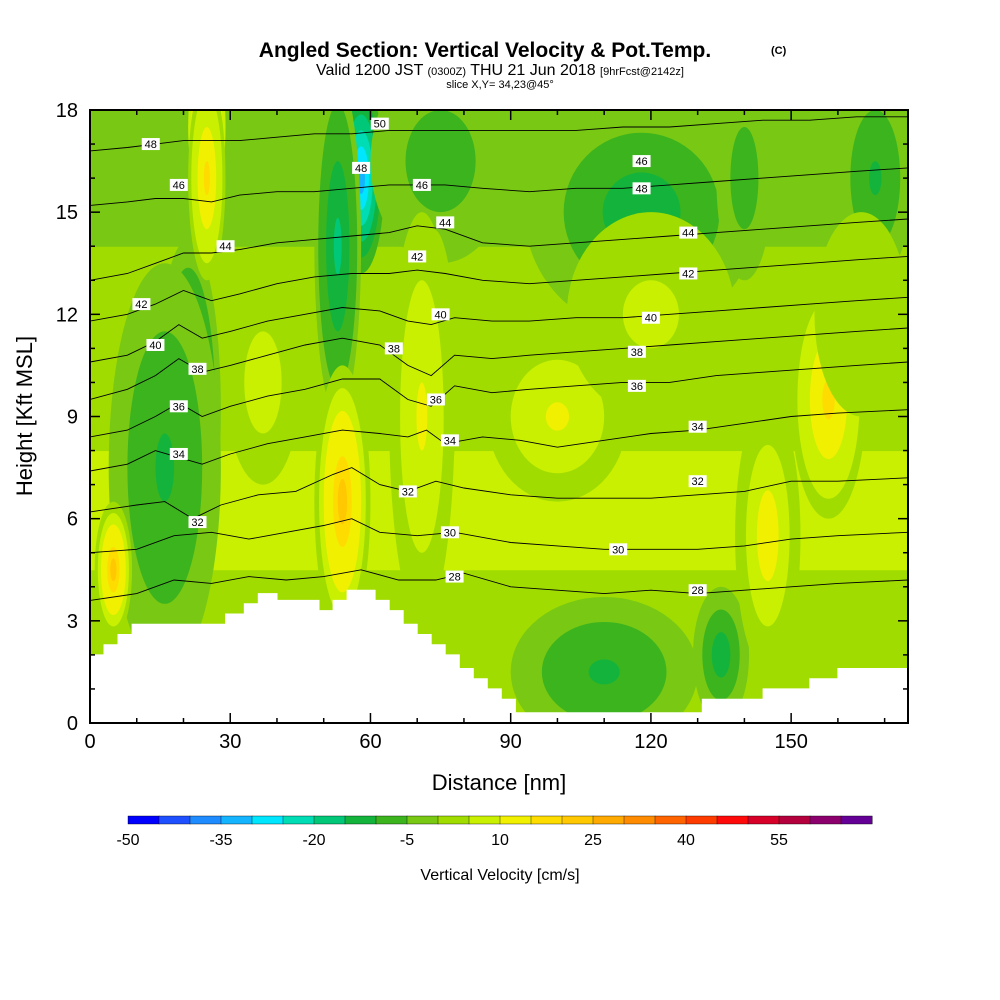  Describe the element at coordinates (72, 724) in the screenshot. I see `y-tick-label: 0` at that location.